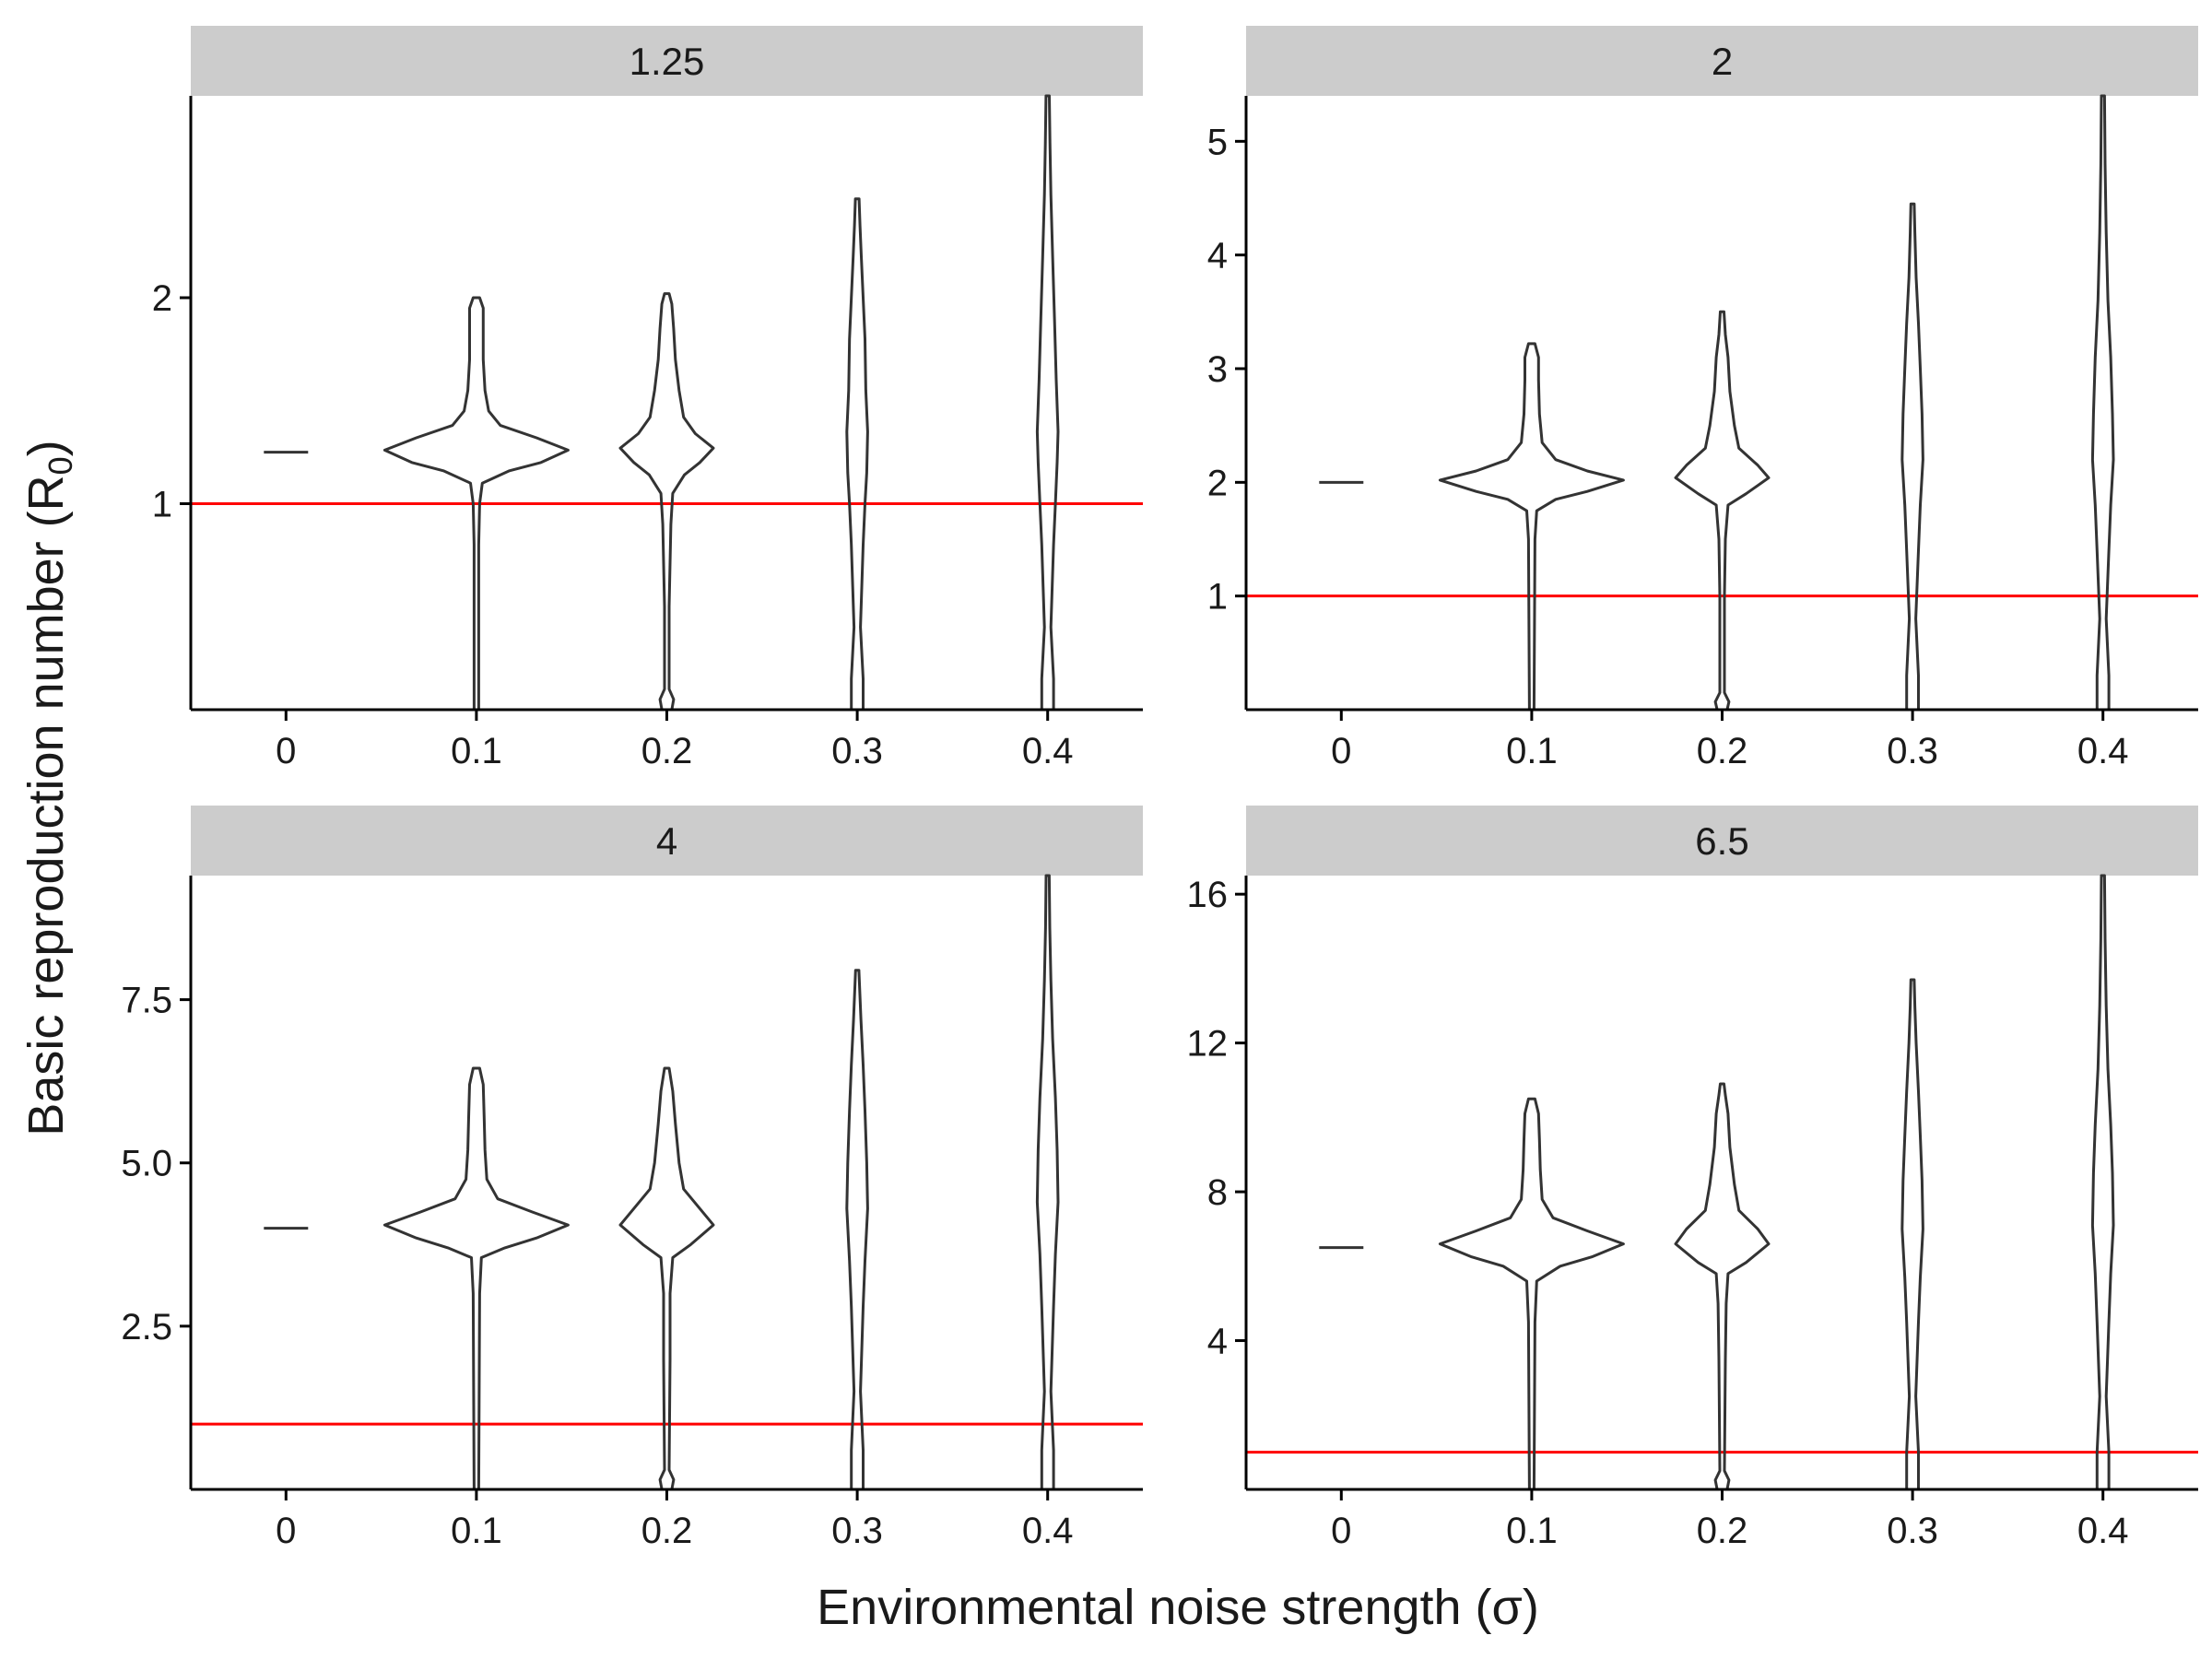 The width and height of the screenshot is (2212, 1659). What do you see at coordinates (146, 1001) in the screenshot?
I see `y-tick-label: 7.5` at bounding box center [146, 1001].